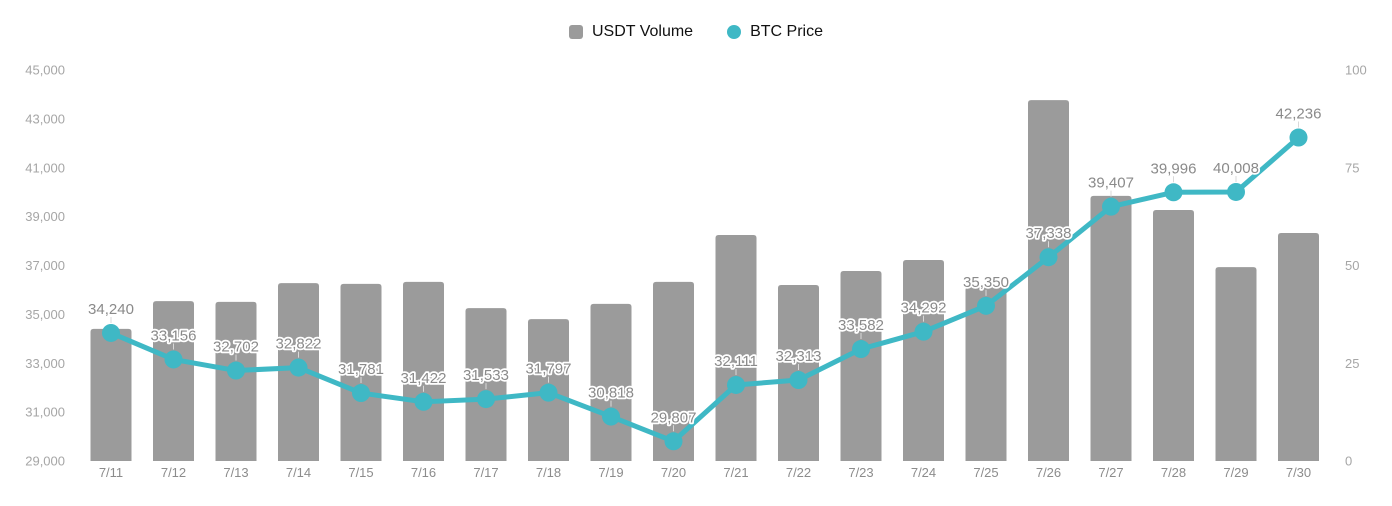 The height and width of the screenshot is (506, 1392). I want to click on x-axis-label: 7/17, so click(485, 472).